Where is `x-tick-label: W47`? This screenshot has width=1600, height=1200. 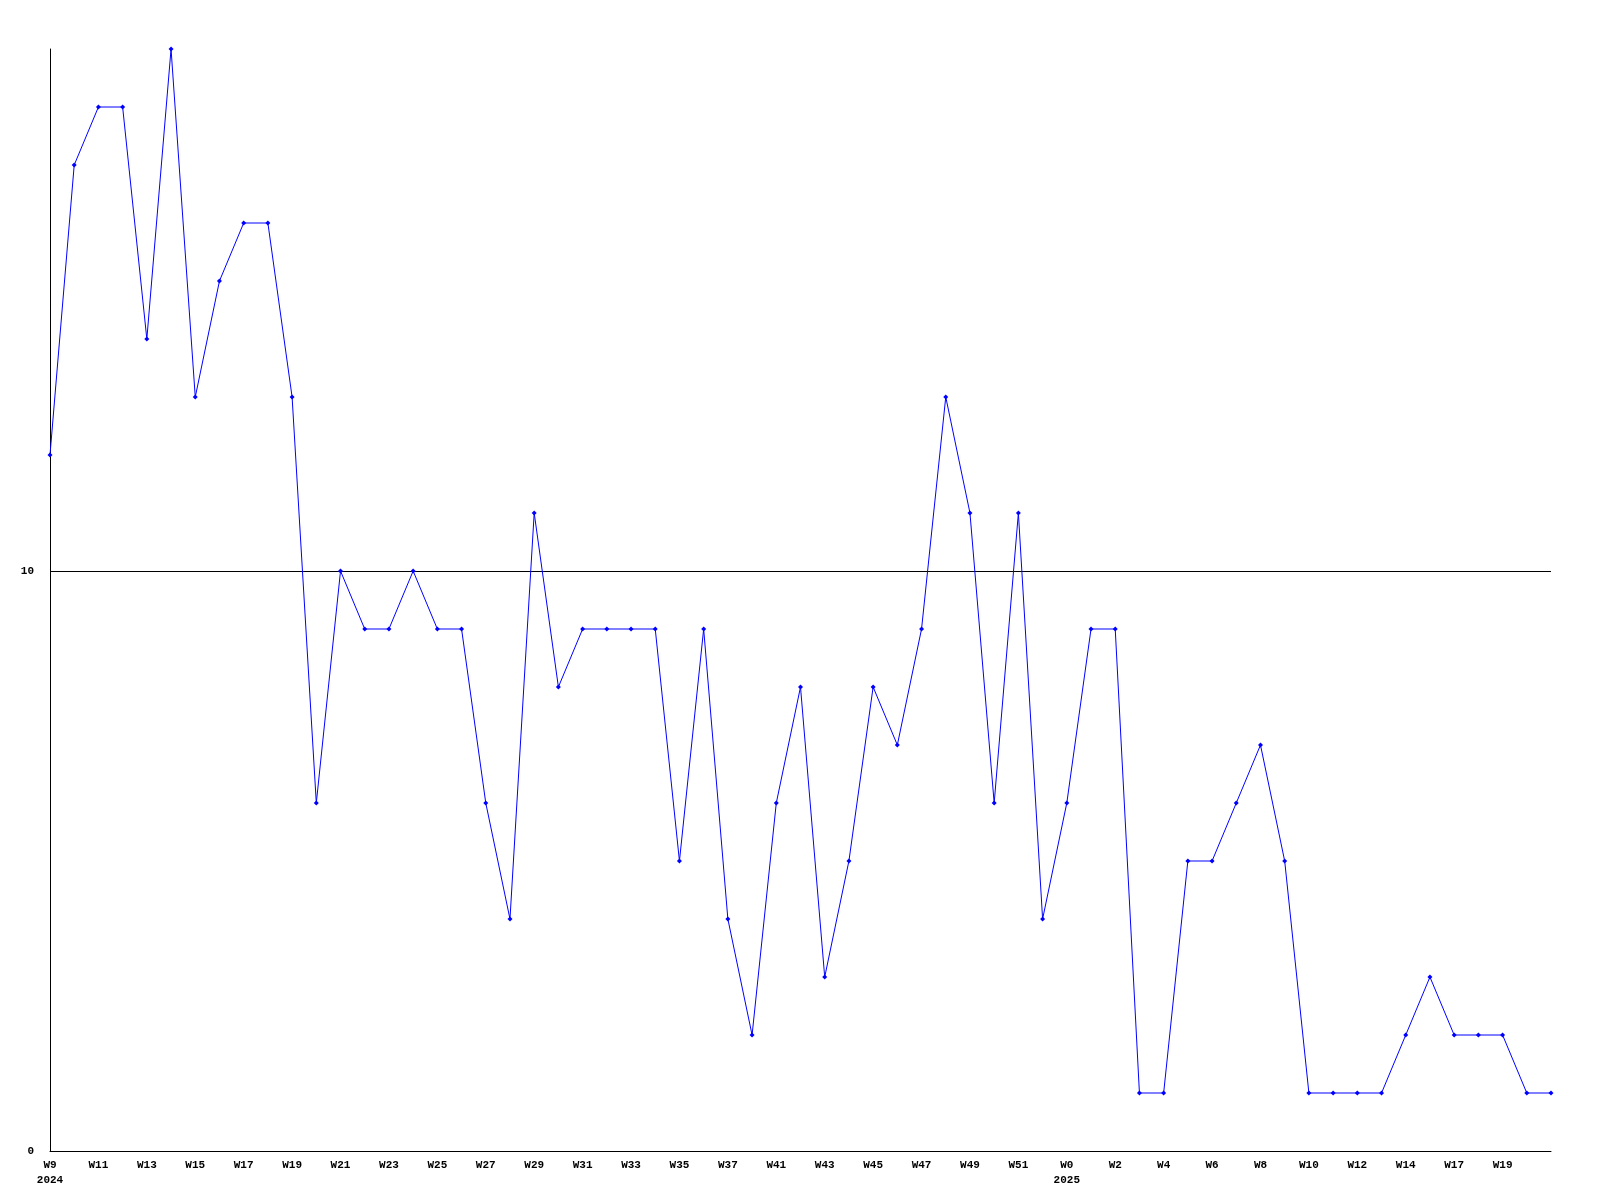
x-tick-label: W47 is located at coordinates (921, 1164).